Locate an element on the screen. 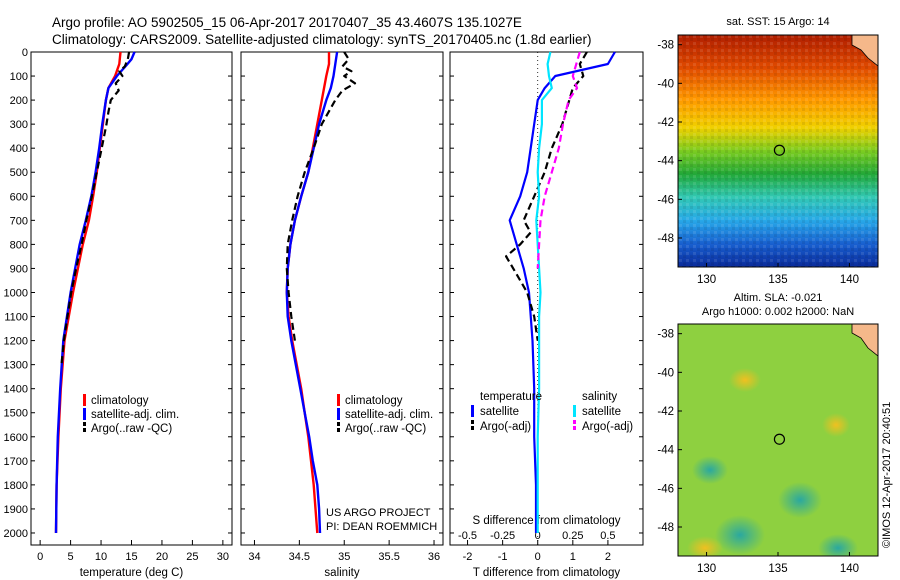 The image size is (900, 580). x-tick-label: 15 is located at coordinates (131, 557).